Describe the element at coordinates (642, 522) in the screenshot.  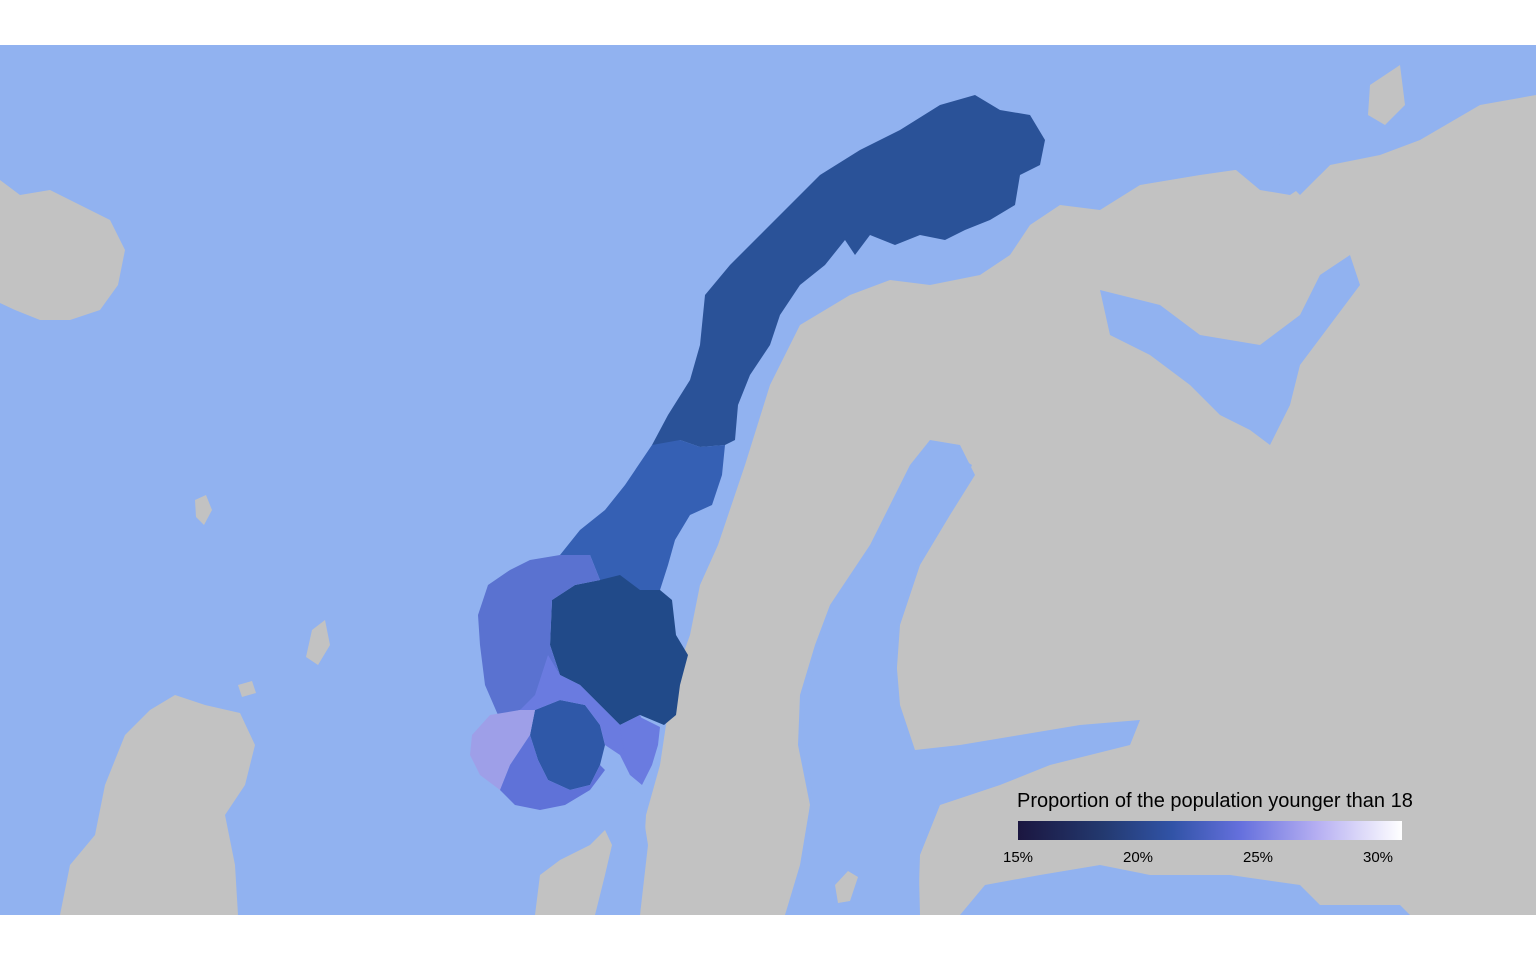
I see `region-mid-norway` at that location.